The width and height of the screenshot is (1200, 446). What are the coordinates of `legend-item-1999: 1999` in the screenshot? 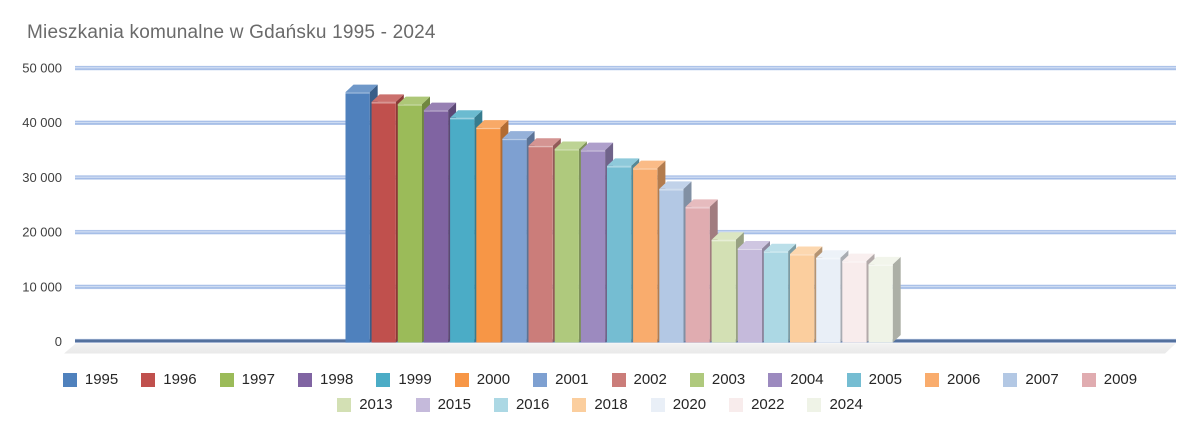 It's located at (404, 379).